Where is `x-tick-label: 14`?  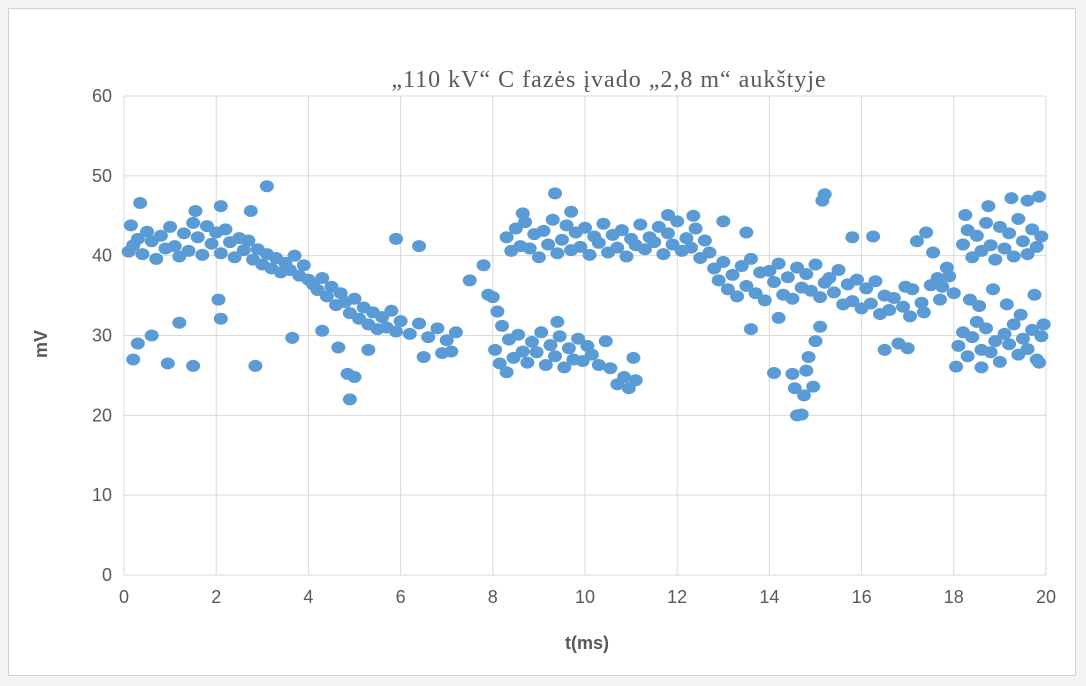
x-tick-label: 14 is located at coordinates (769, 597).